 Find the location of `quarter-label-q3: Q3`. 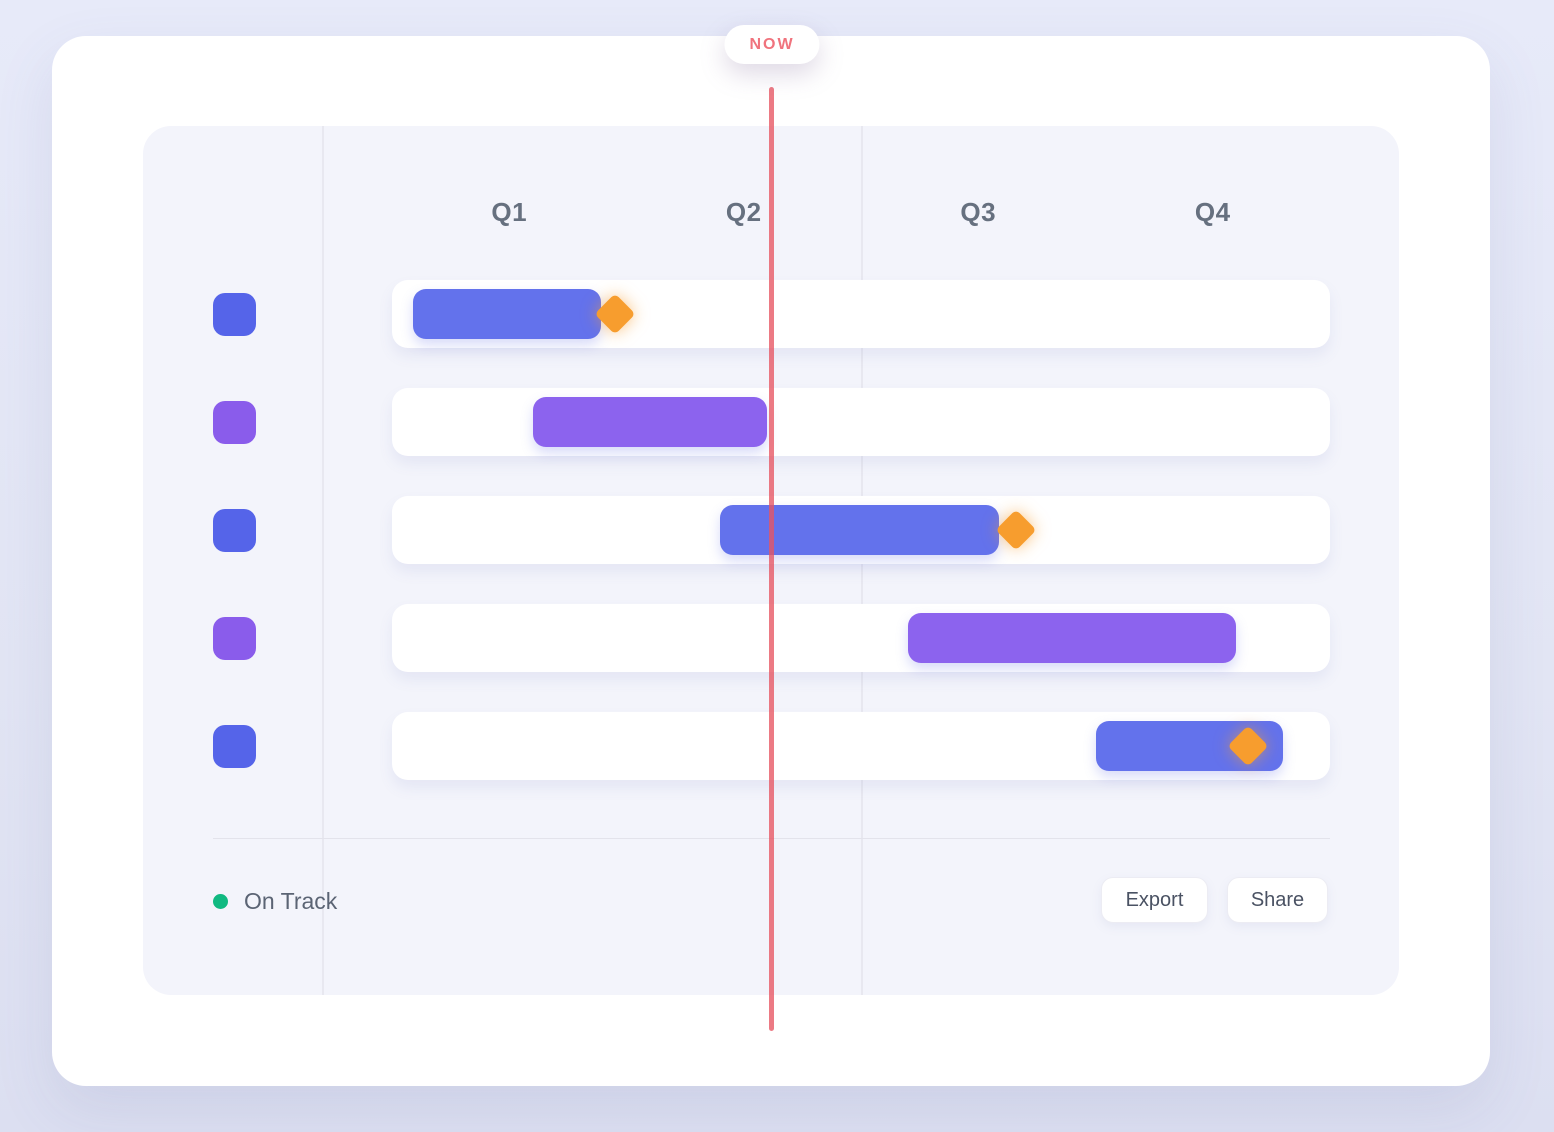

quarter-label-q3: Q3 is located at coordinates (978, 211).